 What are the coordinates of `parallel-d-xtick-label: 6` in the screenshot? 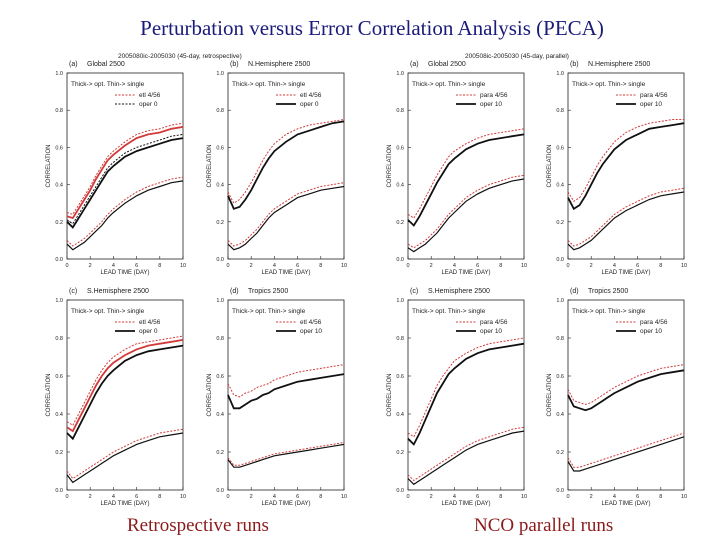 It's located at (637, 497).